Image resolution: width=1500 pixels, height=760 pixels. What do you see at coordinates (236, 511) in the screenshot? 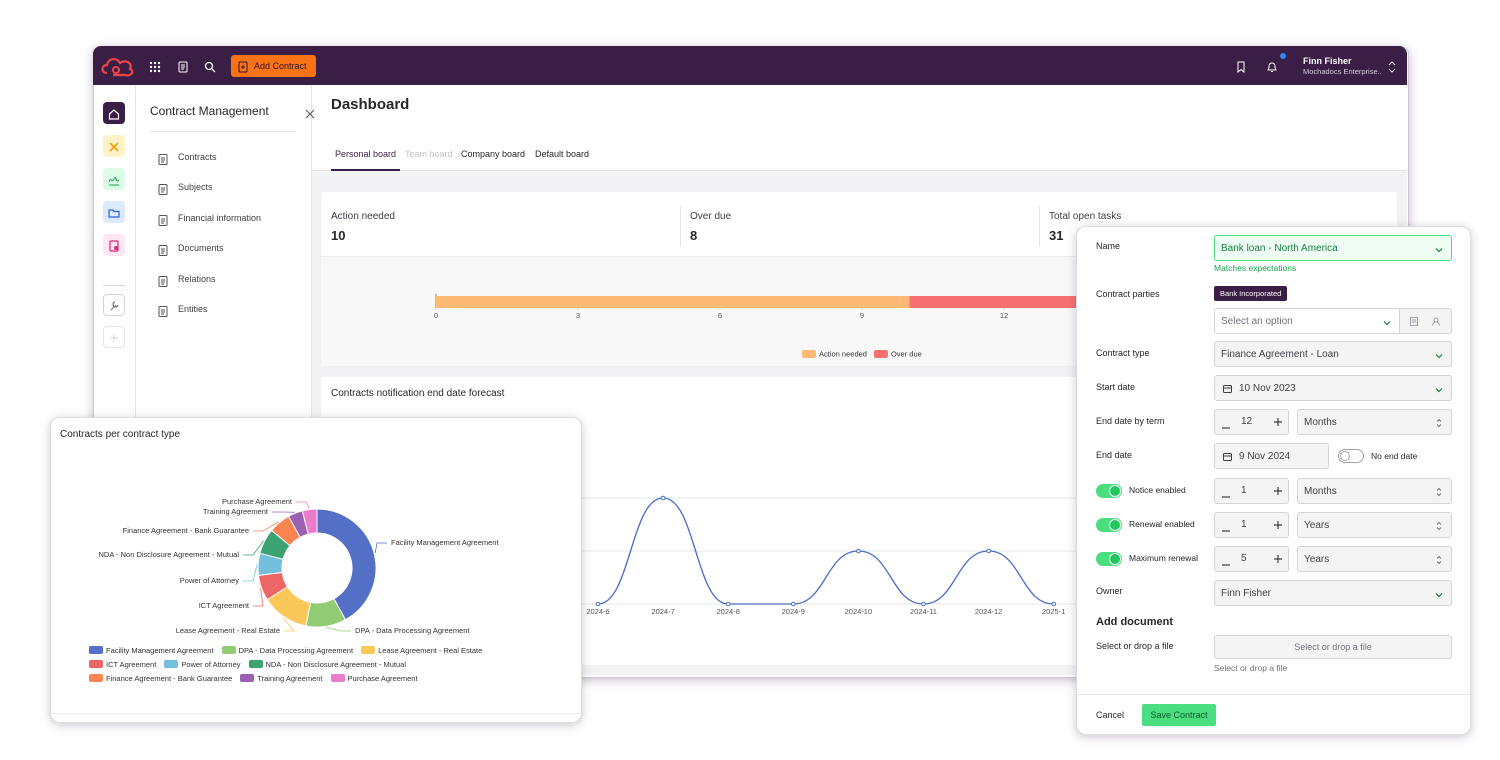
I see `slice-label: Training Agreement` at bounding box center [236, 511].